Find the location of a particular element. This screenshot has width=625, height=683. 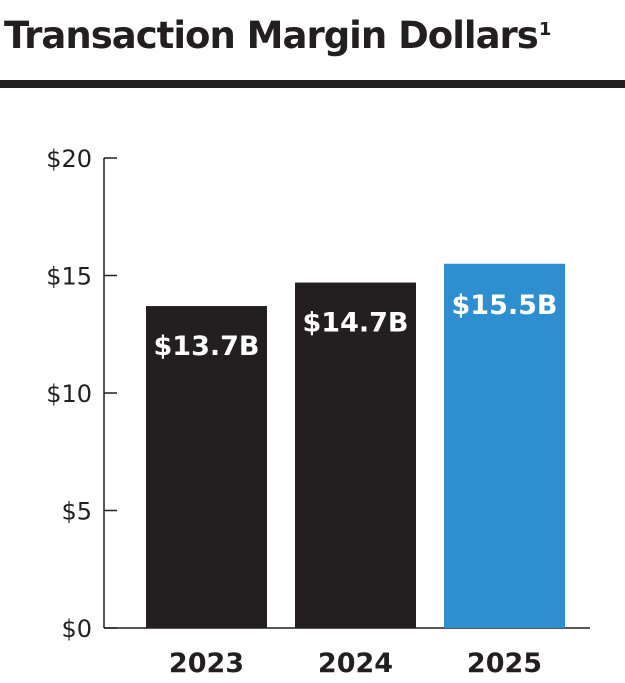

bar-value-label: $15.5B is located at coordinates (505, 305).